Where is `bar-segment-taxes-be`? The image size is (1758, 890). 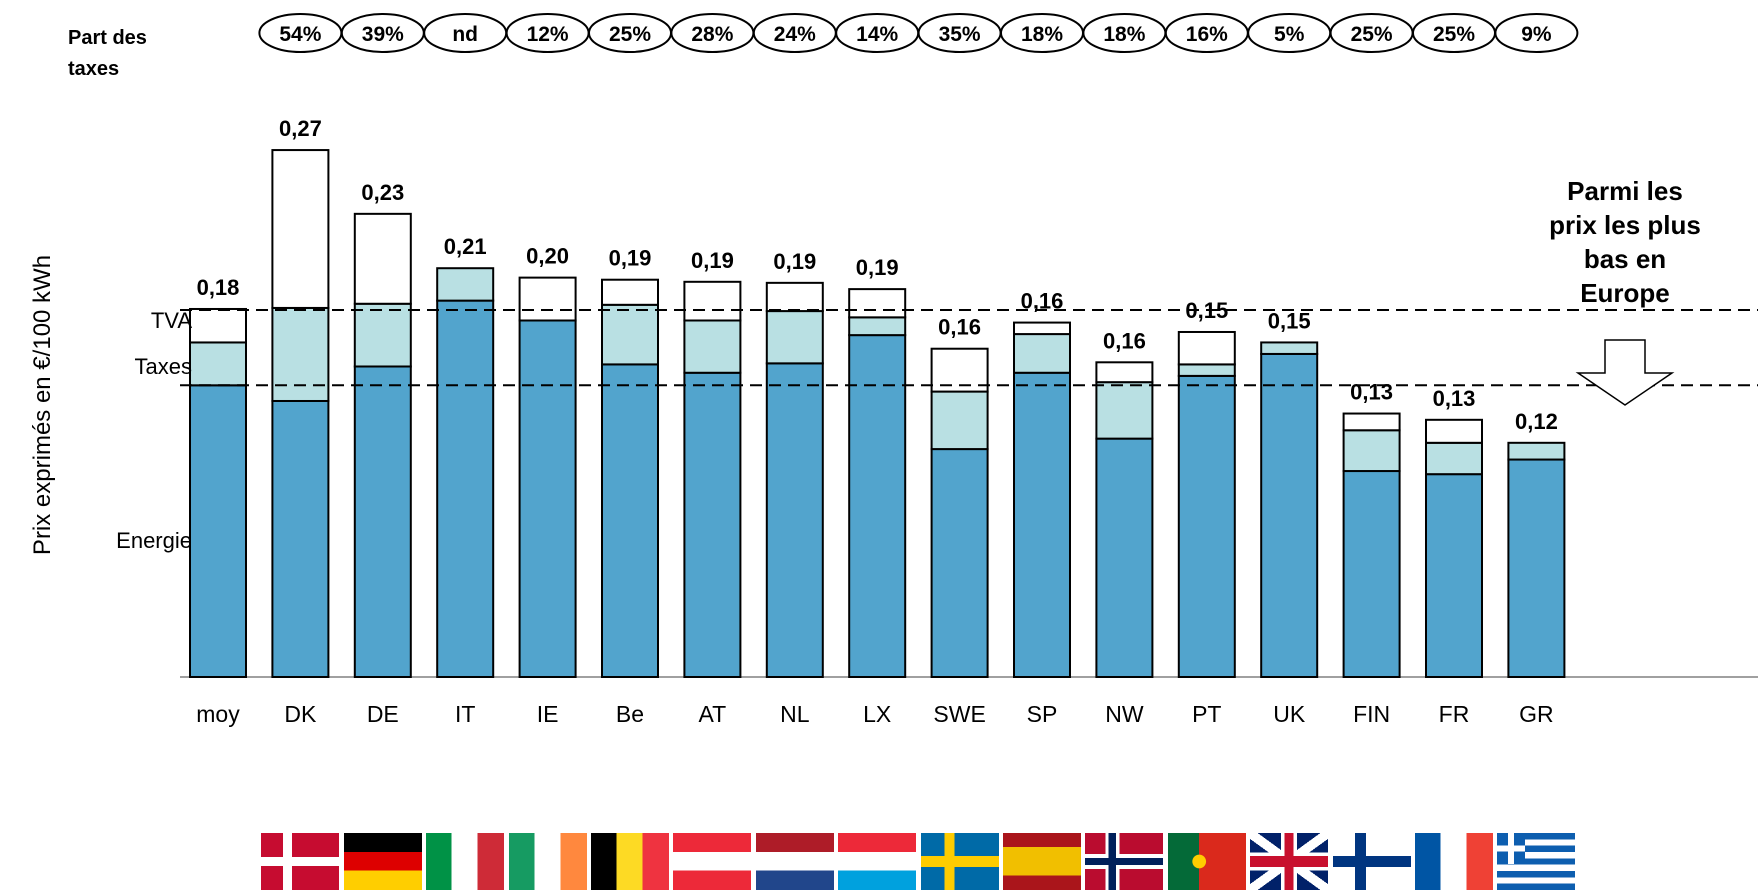 bar-segment-taxes-be is located at coordinates (630, 334).